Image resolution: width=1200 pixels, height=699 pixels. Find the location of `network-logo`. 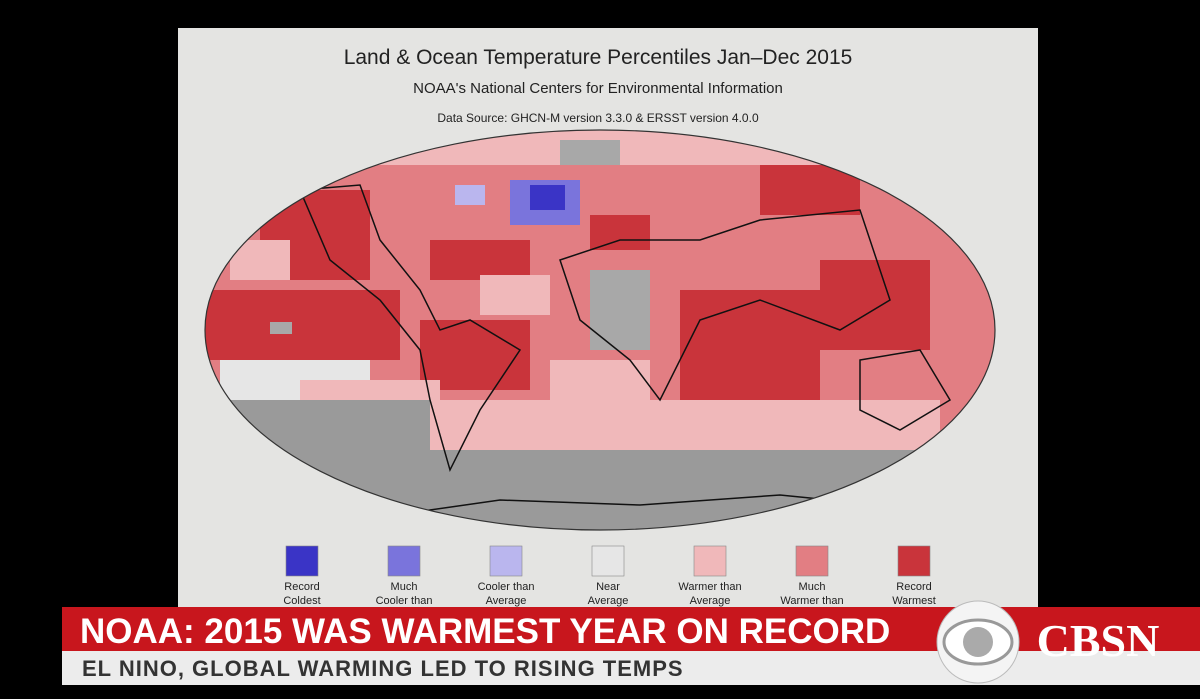

network-logo is located at coordinates (978, 642).